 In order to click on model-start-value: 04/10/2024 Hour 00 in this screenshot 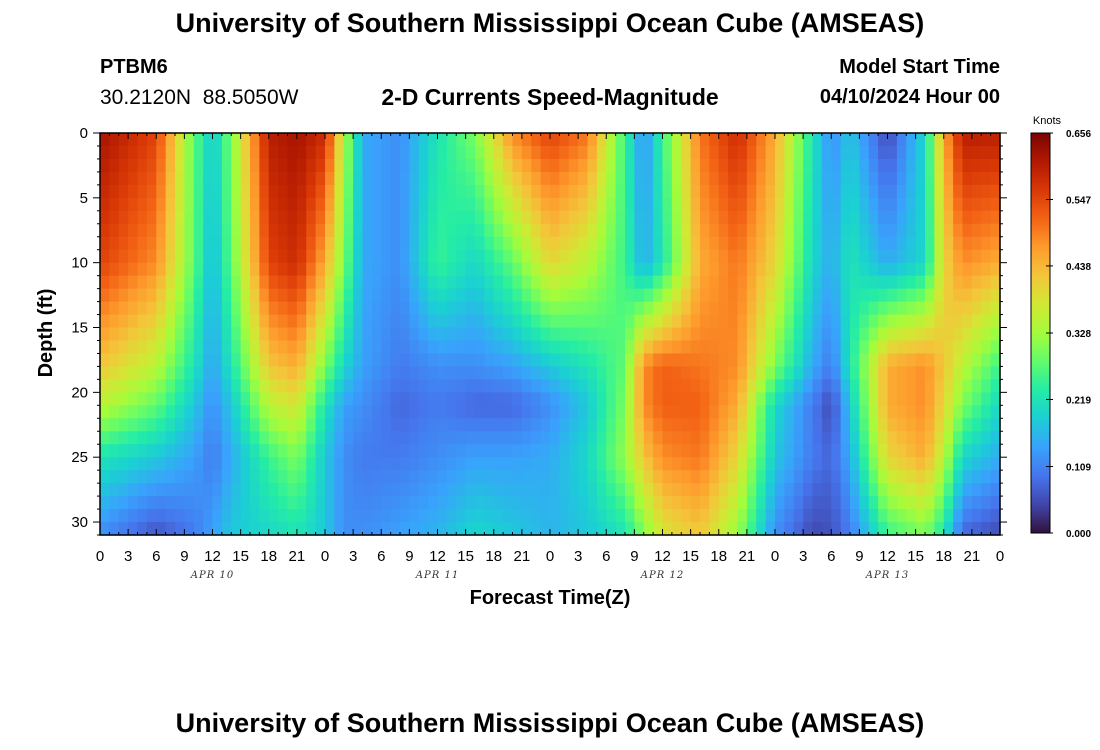, I will do `click(909, 97)`.